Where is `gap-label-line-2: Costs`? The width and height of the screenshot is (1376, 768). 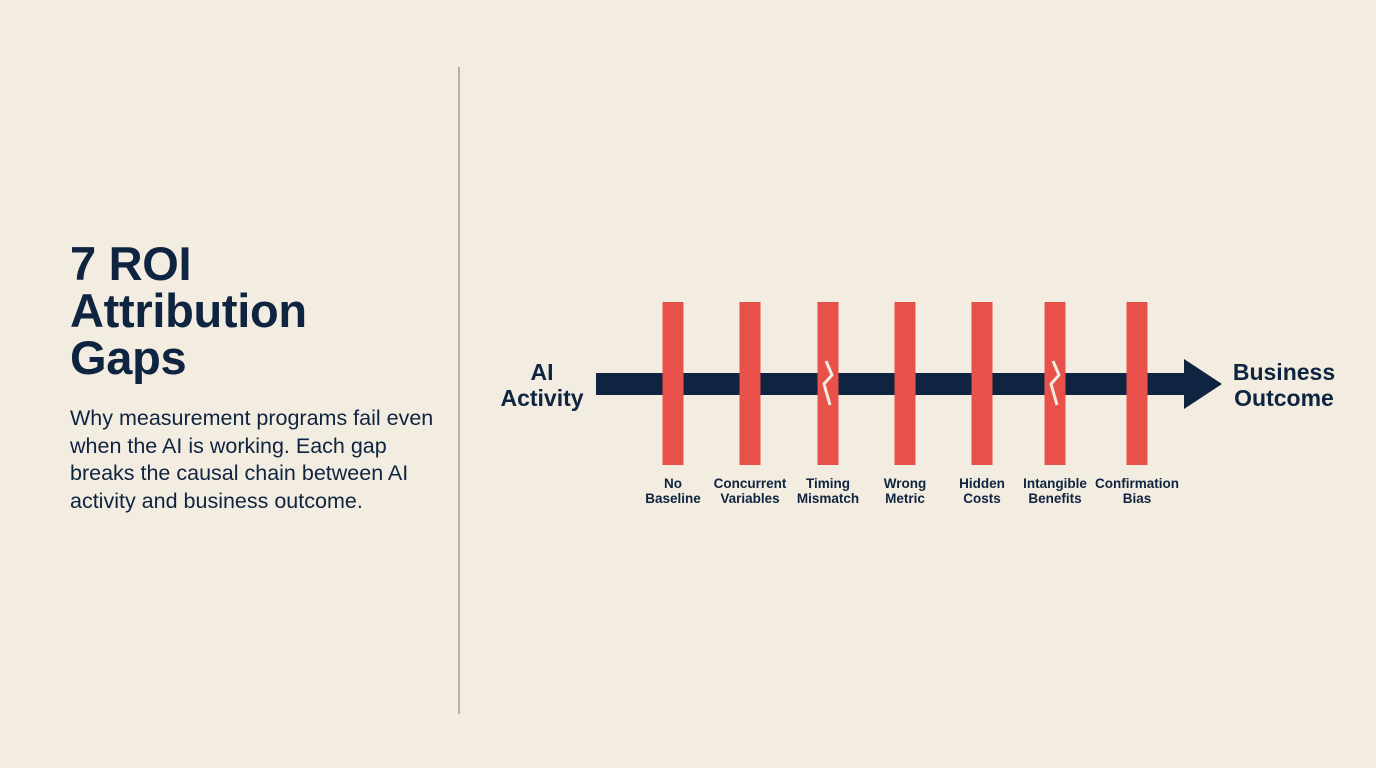
gap-label-line-2: Costs is located at coordinates (982, 498).